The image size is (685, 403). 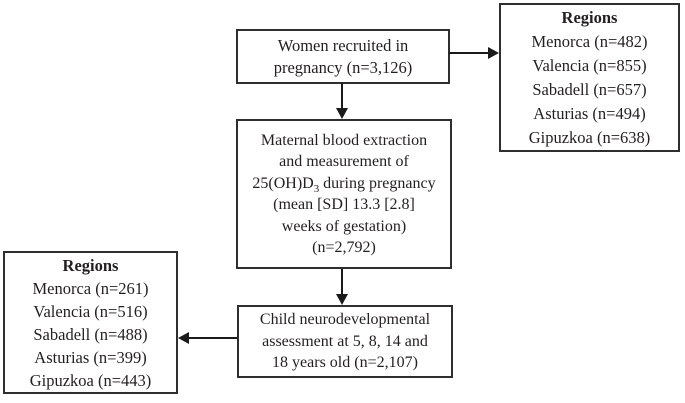 What do you see at coordinates (342, 282) in the screenshot?
I see `arrow-blood-to-assessment-shaft` at bounding box center [342, 282].